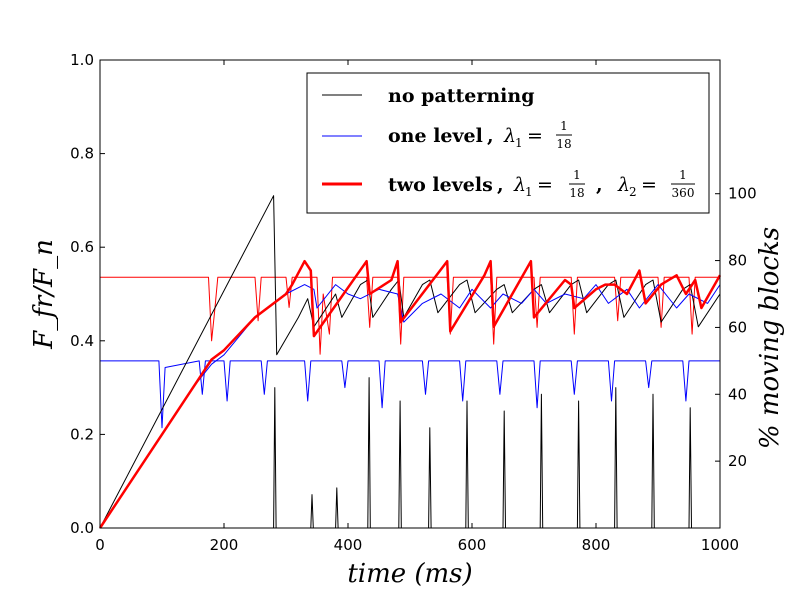 The image size is (800, 600). What do you see at coordinates (683, 193) in the screenshot?
I see `legend-frac2-denominator: 360` at bounding box center [683, 193].